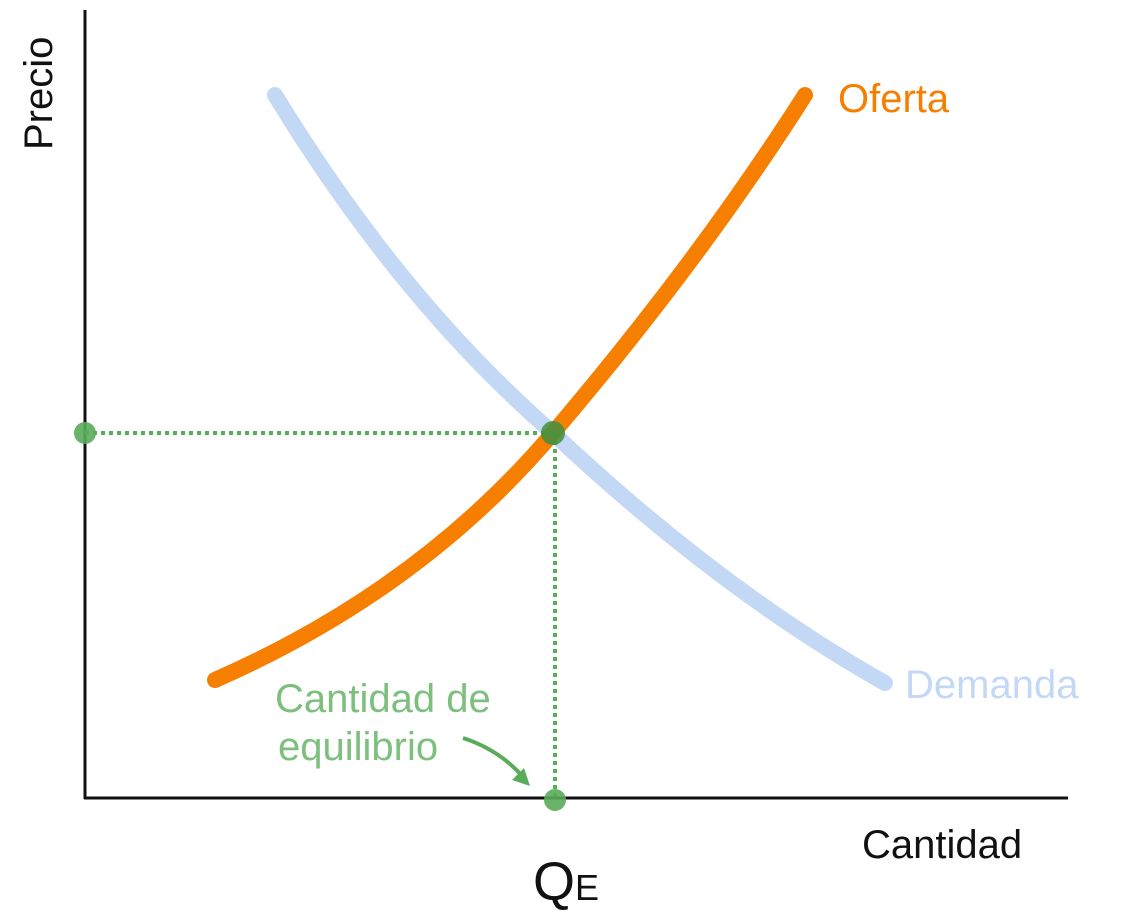 Image resolution: width=1124 pixels, height=916 pixels. What do you see at coordinates (383, 699) in the screenshot?
I see `annotation-line: Cantidad de` at bounding box center [383, 699].